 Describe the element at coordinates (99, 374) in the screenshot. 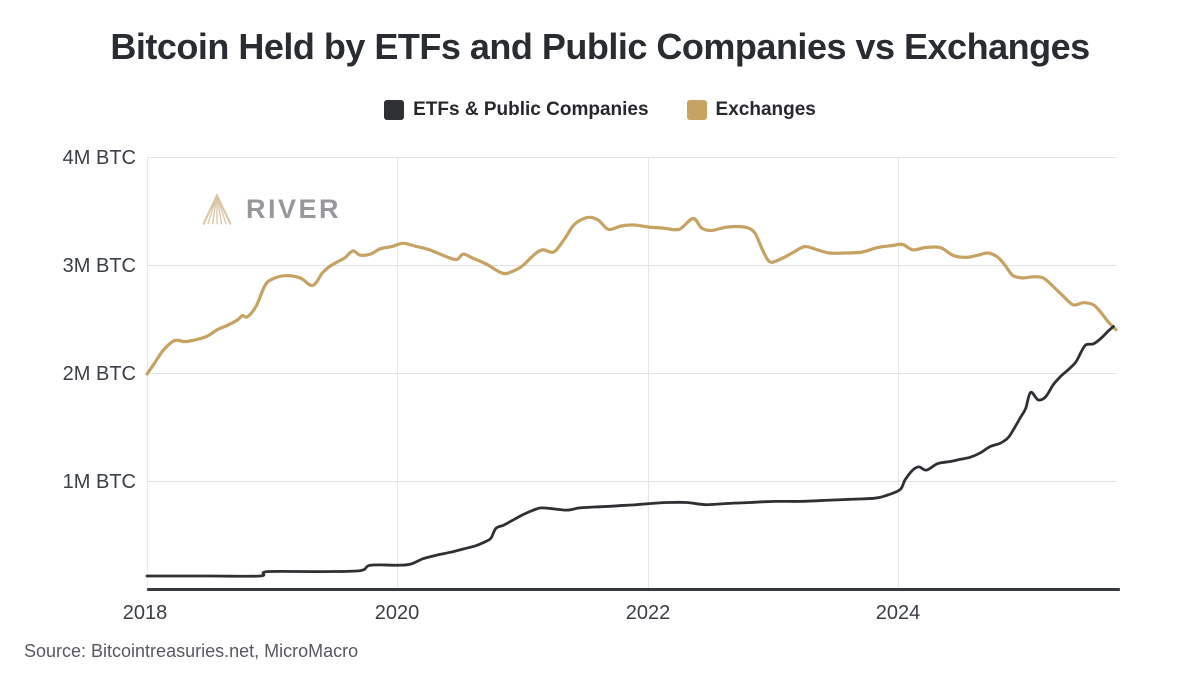

I see `y-tick-2m: 2M BTC` at that location.